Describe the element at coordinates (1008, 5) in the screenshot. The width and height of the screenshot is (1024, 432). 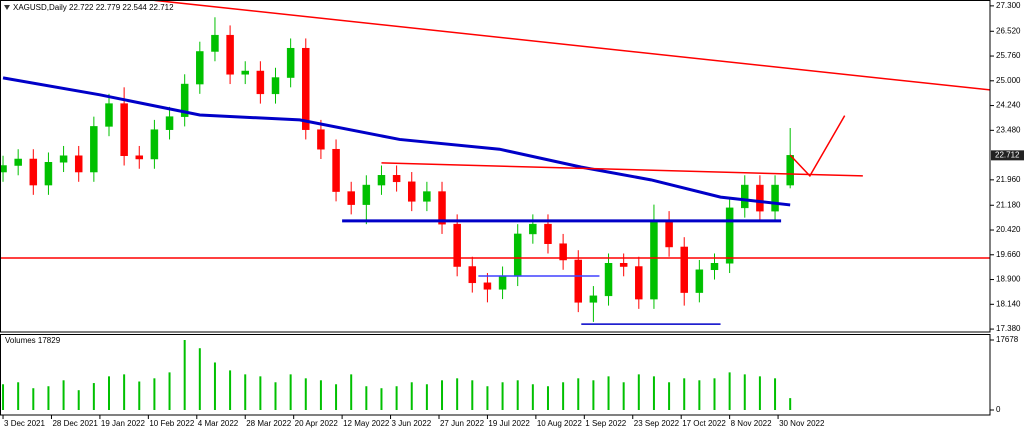
I see `y-tick-label: 27.300` at that location.